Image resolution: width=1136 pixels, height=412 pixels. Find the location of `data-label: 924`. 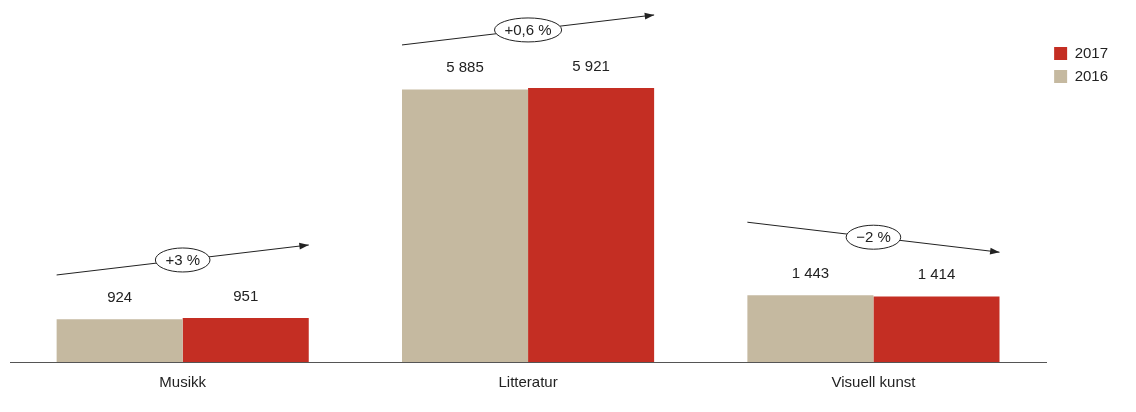

data-label: 924 is located at coordinates (120, 296).